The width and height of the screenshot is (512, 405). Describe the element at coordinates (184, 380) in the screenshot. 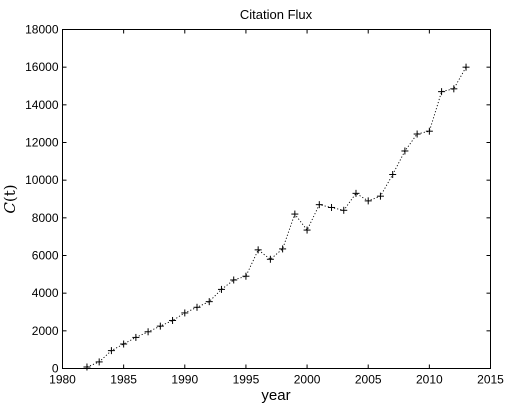

I see `x-tick-label: 1990` at that location.